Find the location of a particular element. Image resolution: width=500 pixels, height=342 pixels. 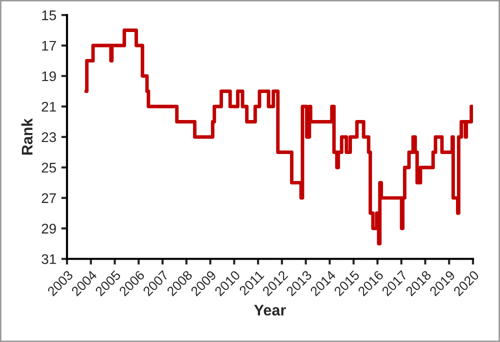

y-tick-label: 17 is located at coordinates (49, 46).